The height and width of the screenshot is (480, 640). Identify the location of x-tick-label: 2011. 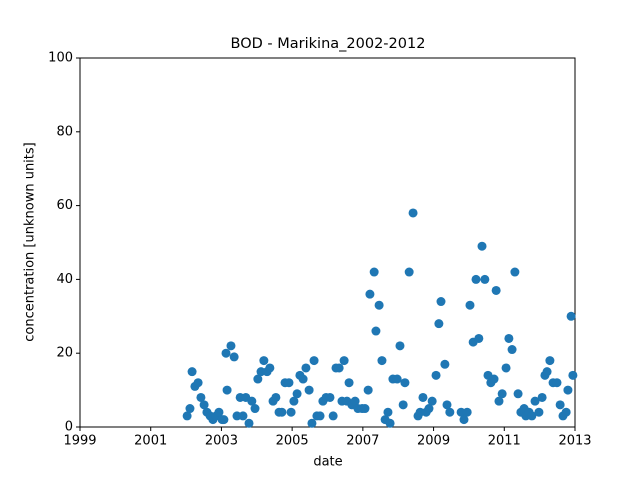
(504, 441).